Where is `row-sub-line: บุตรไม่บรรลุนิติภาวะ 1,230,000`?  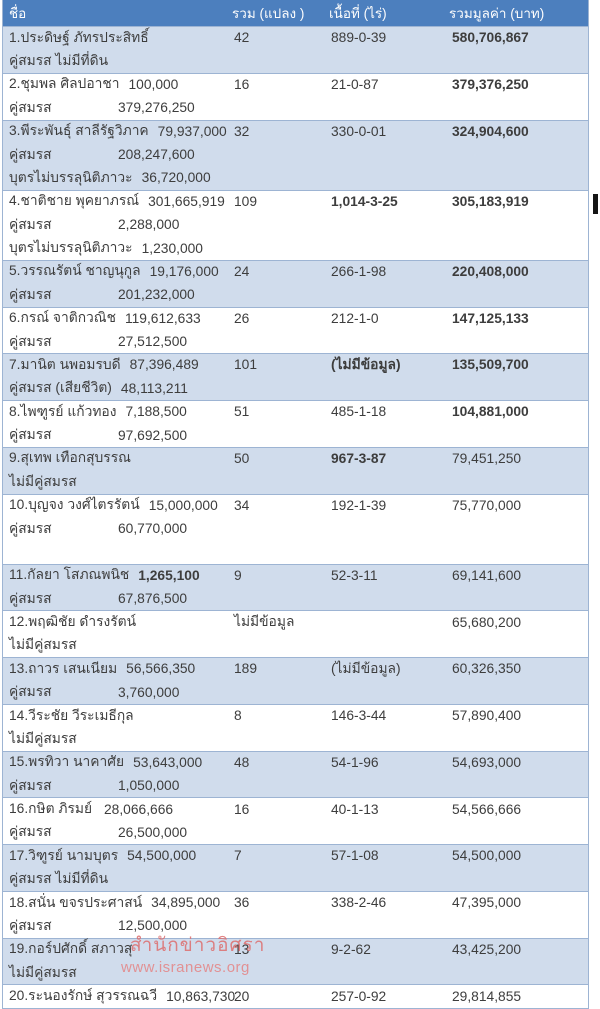 row-sub-line: บุตรไม่บรรลุนิติภาวะ 1,230,000 is located at coordinates (295, 247).